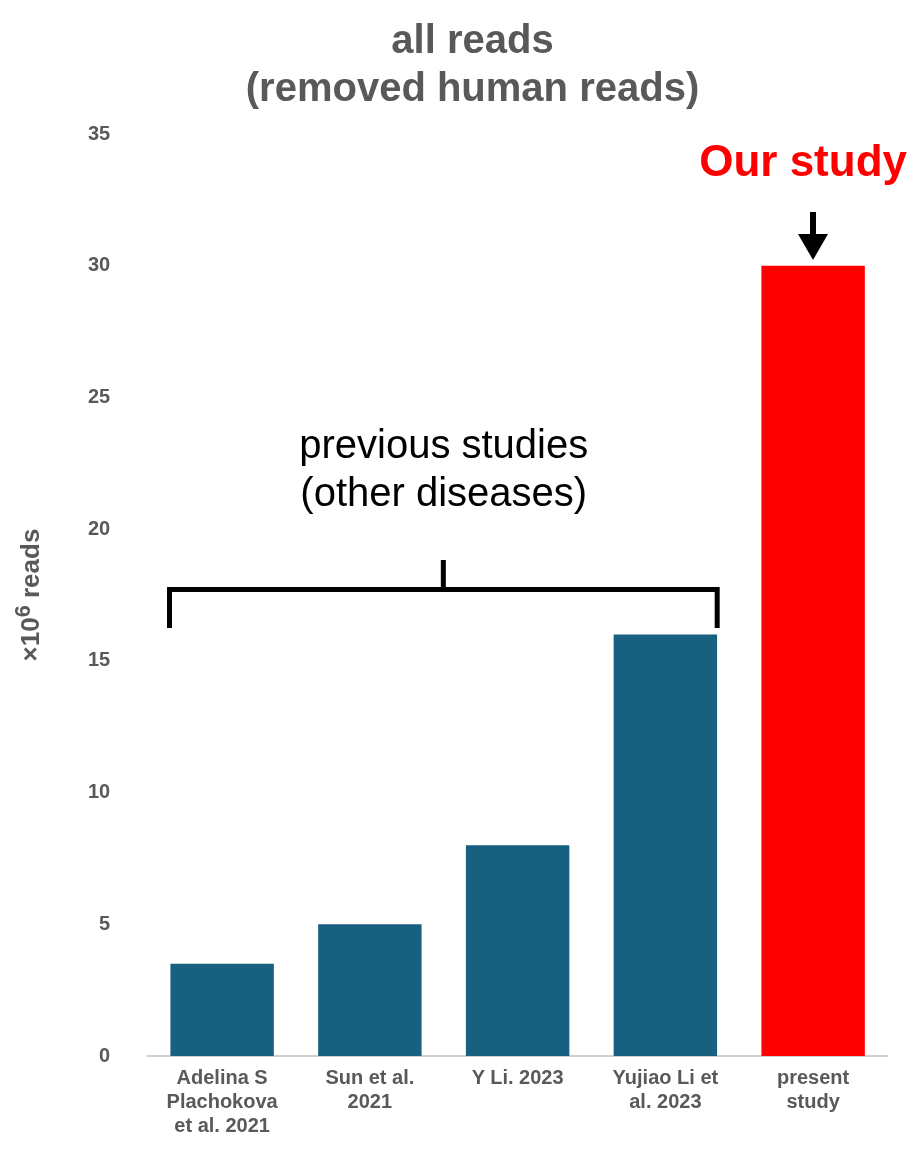  Describe the element at coordinates (517, 1076) in the screenshot. I see `x-tick-label: Y Li. 2023` at that location.